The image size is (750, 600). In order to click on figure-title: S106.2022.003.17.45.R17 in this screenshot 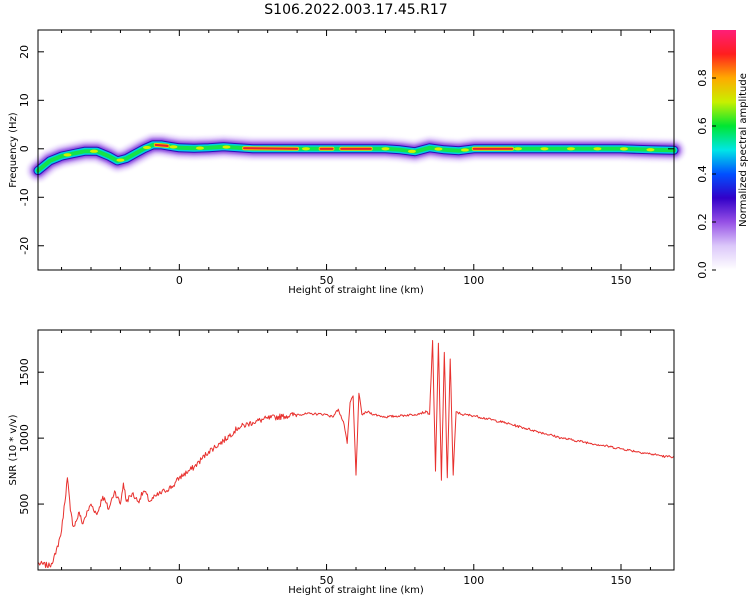, I will do `click(355, 10)`.